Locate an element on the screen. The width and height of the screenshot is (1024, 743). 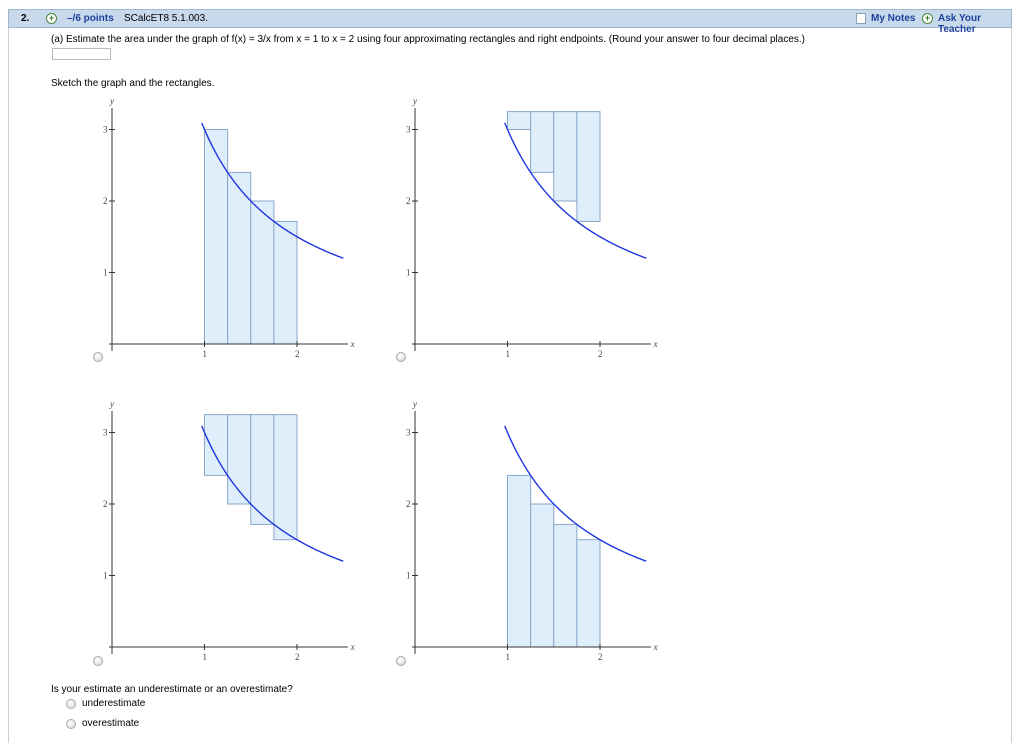
graph-2-ytick-label-3: 3 is located at coordinates (408, 130).